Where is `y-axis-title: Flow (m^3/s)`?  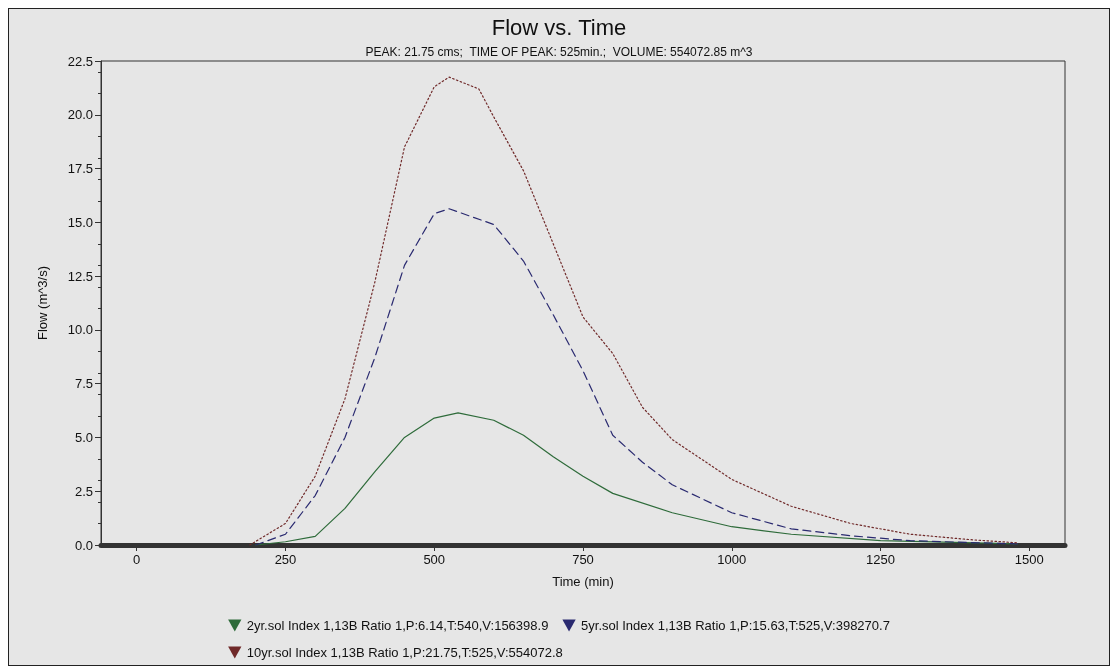
y-axis-title: Flow (m^3/s) is located at coordinates (42, 303).